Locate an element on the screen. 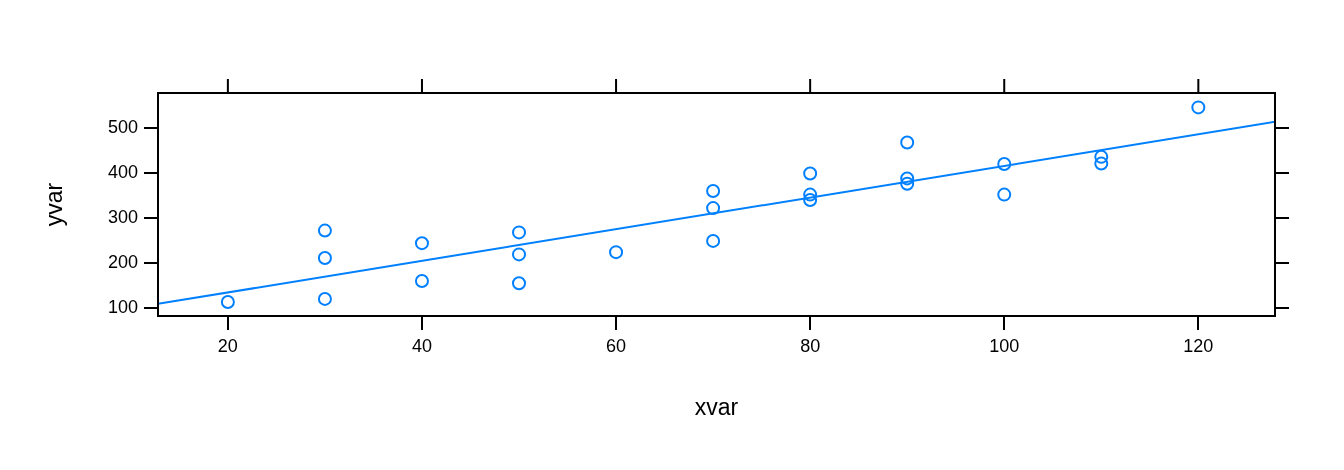  y-tick-label: 200 is located at coordinates (122, 261).